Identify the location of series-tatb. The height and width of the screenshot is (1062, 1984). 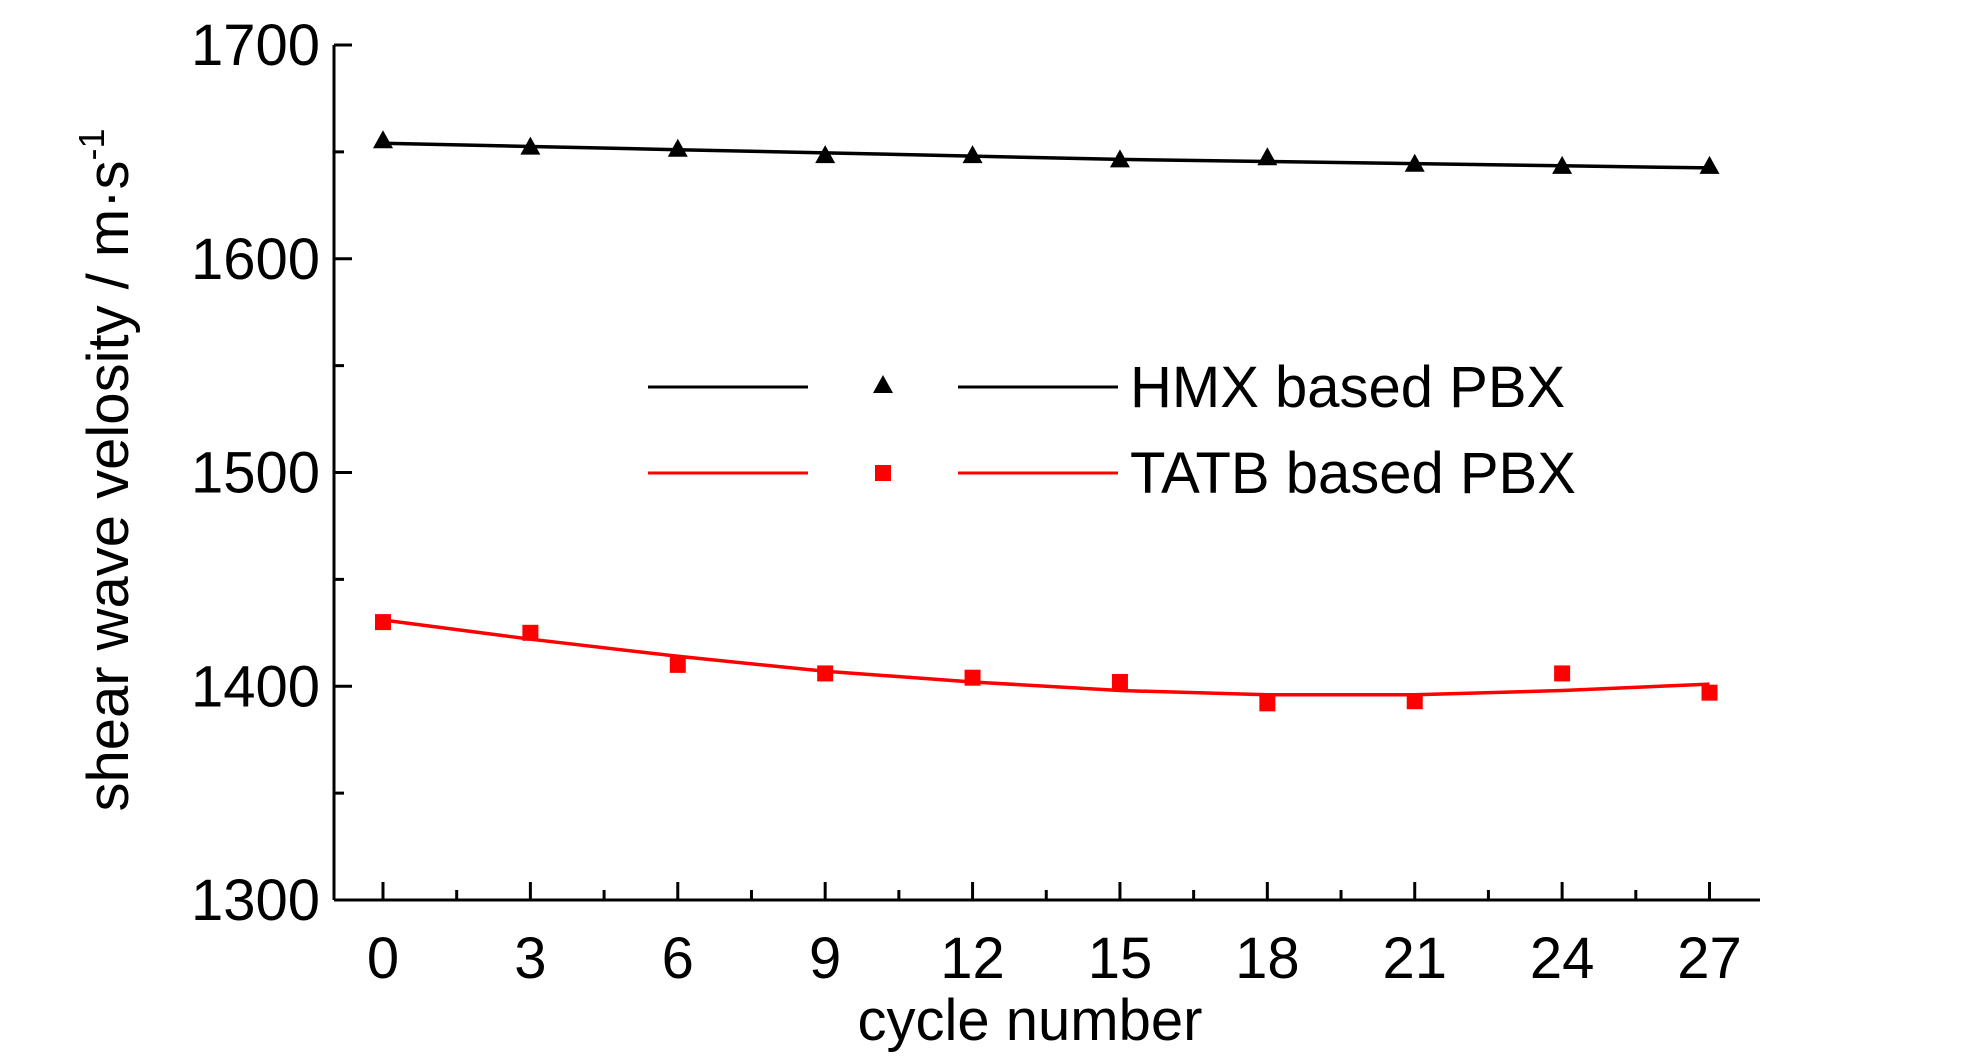
(1046, 663).